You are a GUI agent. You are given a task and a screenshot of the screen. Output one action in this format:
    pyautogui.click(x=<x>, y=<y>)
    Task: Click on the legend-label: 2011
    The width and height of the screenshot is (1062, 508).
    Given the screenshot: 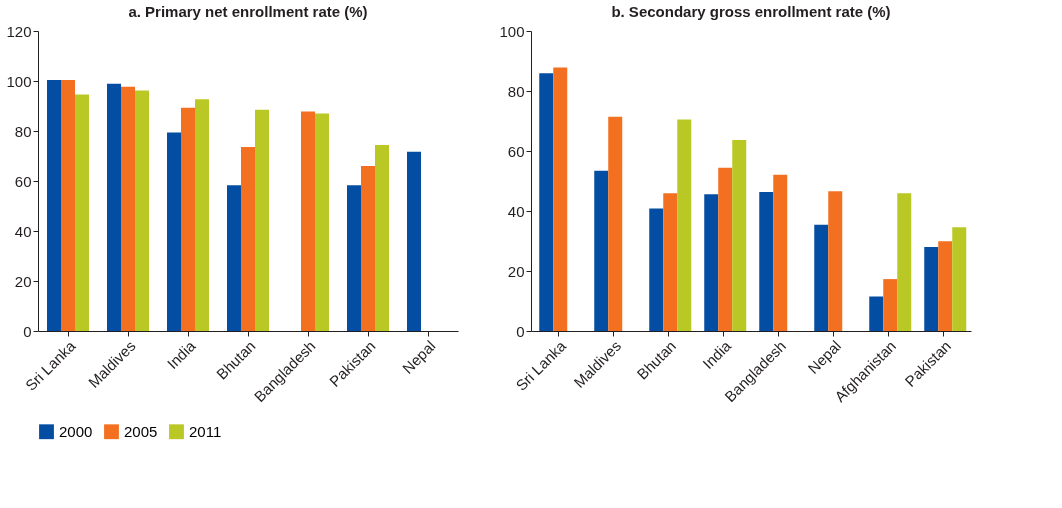 What is the action you would take?
    pyautogui.click(x=205, y=431)
    